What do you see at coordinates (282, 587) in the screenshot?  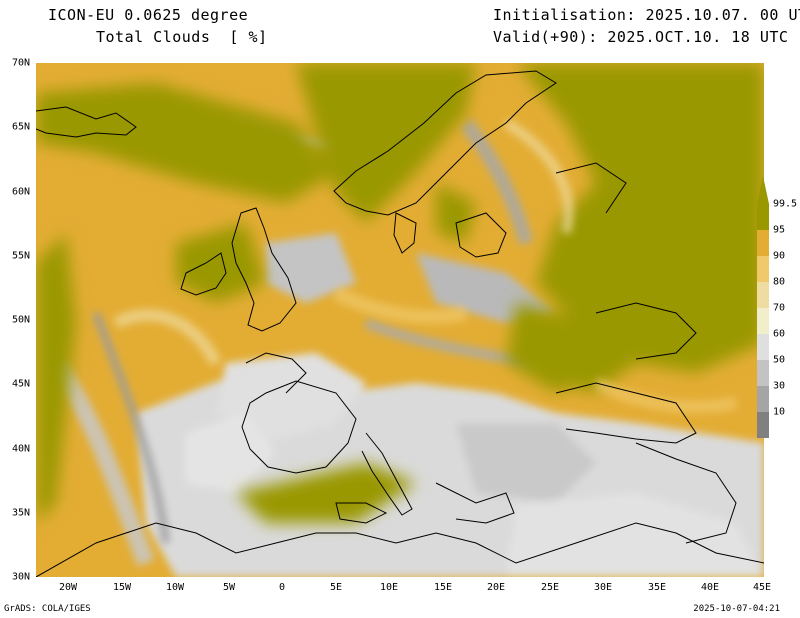 I see `lon-label: 0` at bounding box center [282, 587].